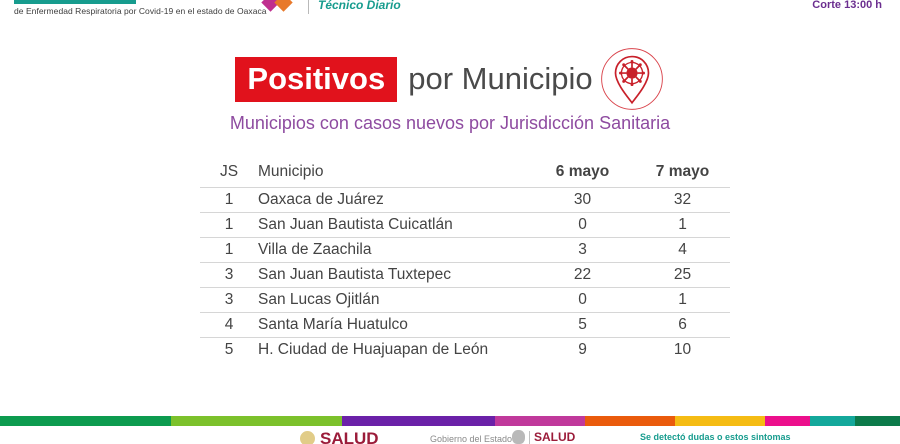 The height and width of the screenshot is (444, 900). What do you see at coordinates (465, 325) in the screenshot?
I see `table-row: 4 Santa María Huatulco 5 6` at bounding box center [465, 325].